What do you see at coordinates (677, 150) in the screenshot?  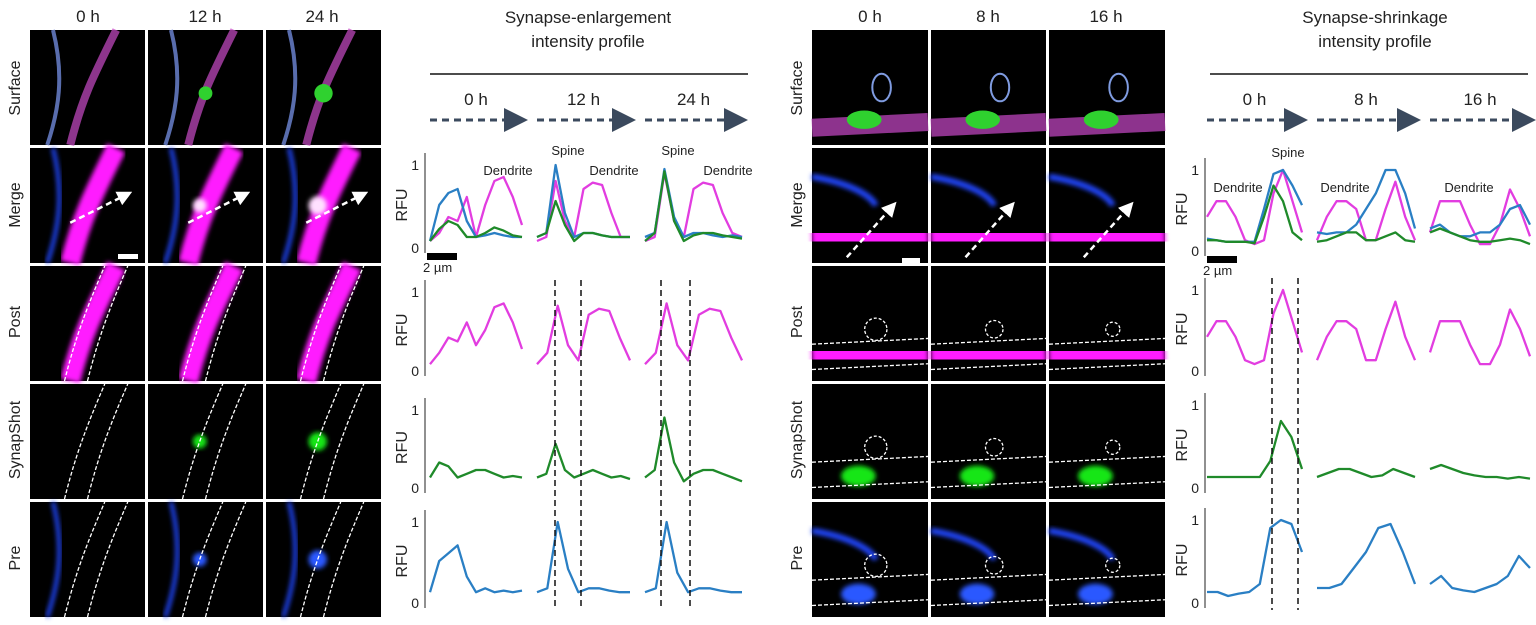 I see `annotation-spine: Spine` at bounding box center [677, 150].